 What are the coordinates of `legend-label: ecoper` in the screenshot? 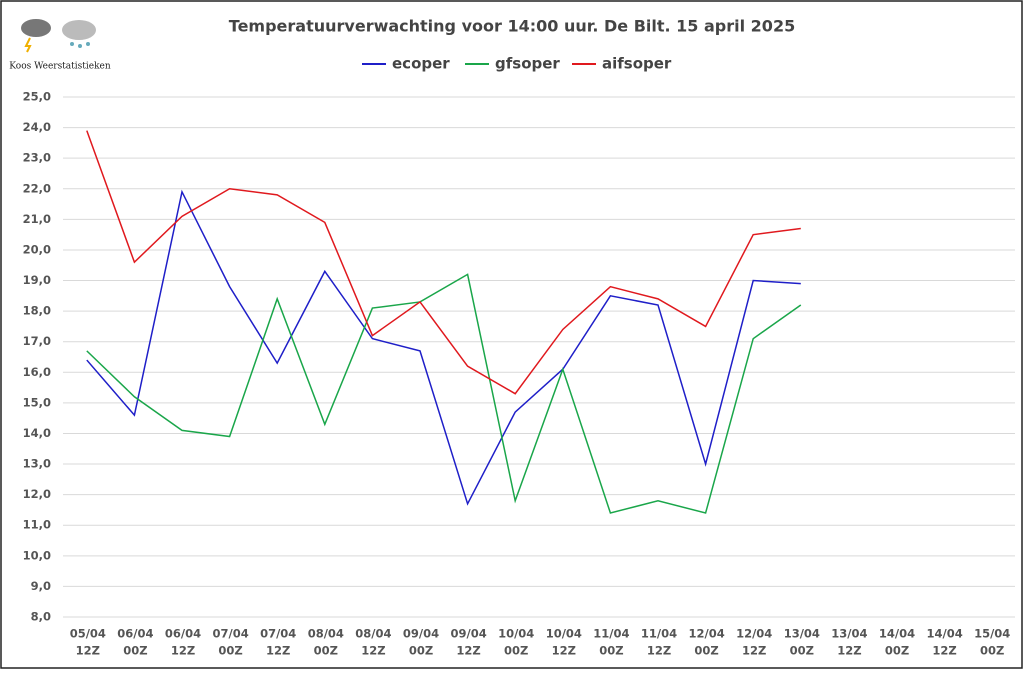 It's located at (421, 64).